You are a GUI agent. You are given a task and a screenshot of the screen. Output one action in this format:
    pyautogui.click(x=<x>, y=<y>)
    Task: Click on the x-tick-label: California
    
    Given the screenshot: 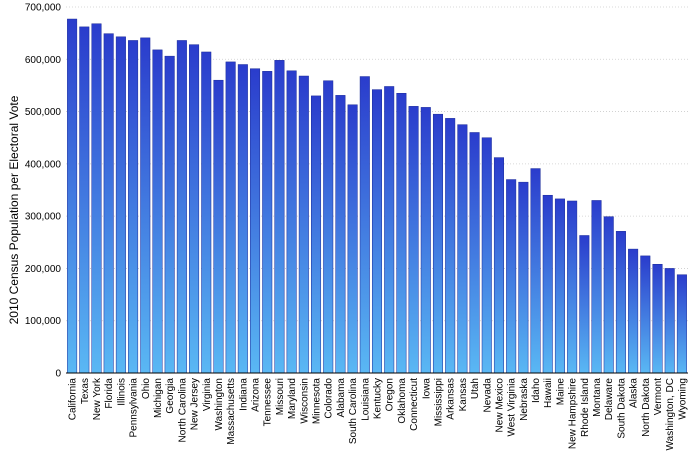 What is the action you would take?
    pyautogui.click(x=73, y=399)
    